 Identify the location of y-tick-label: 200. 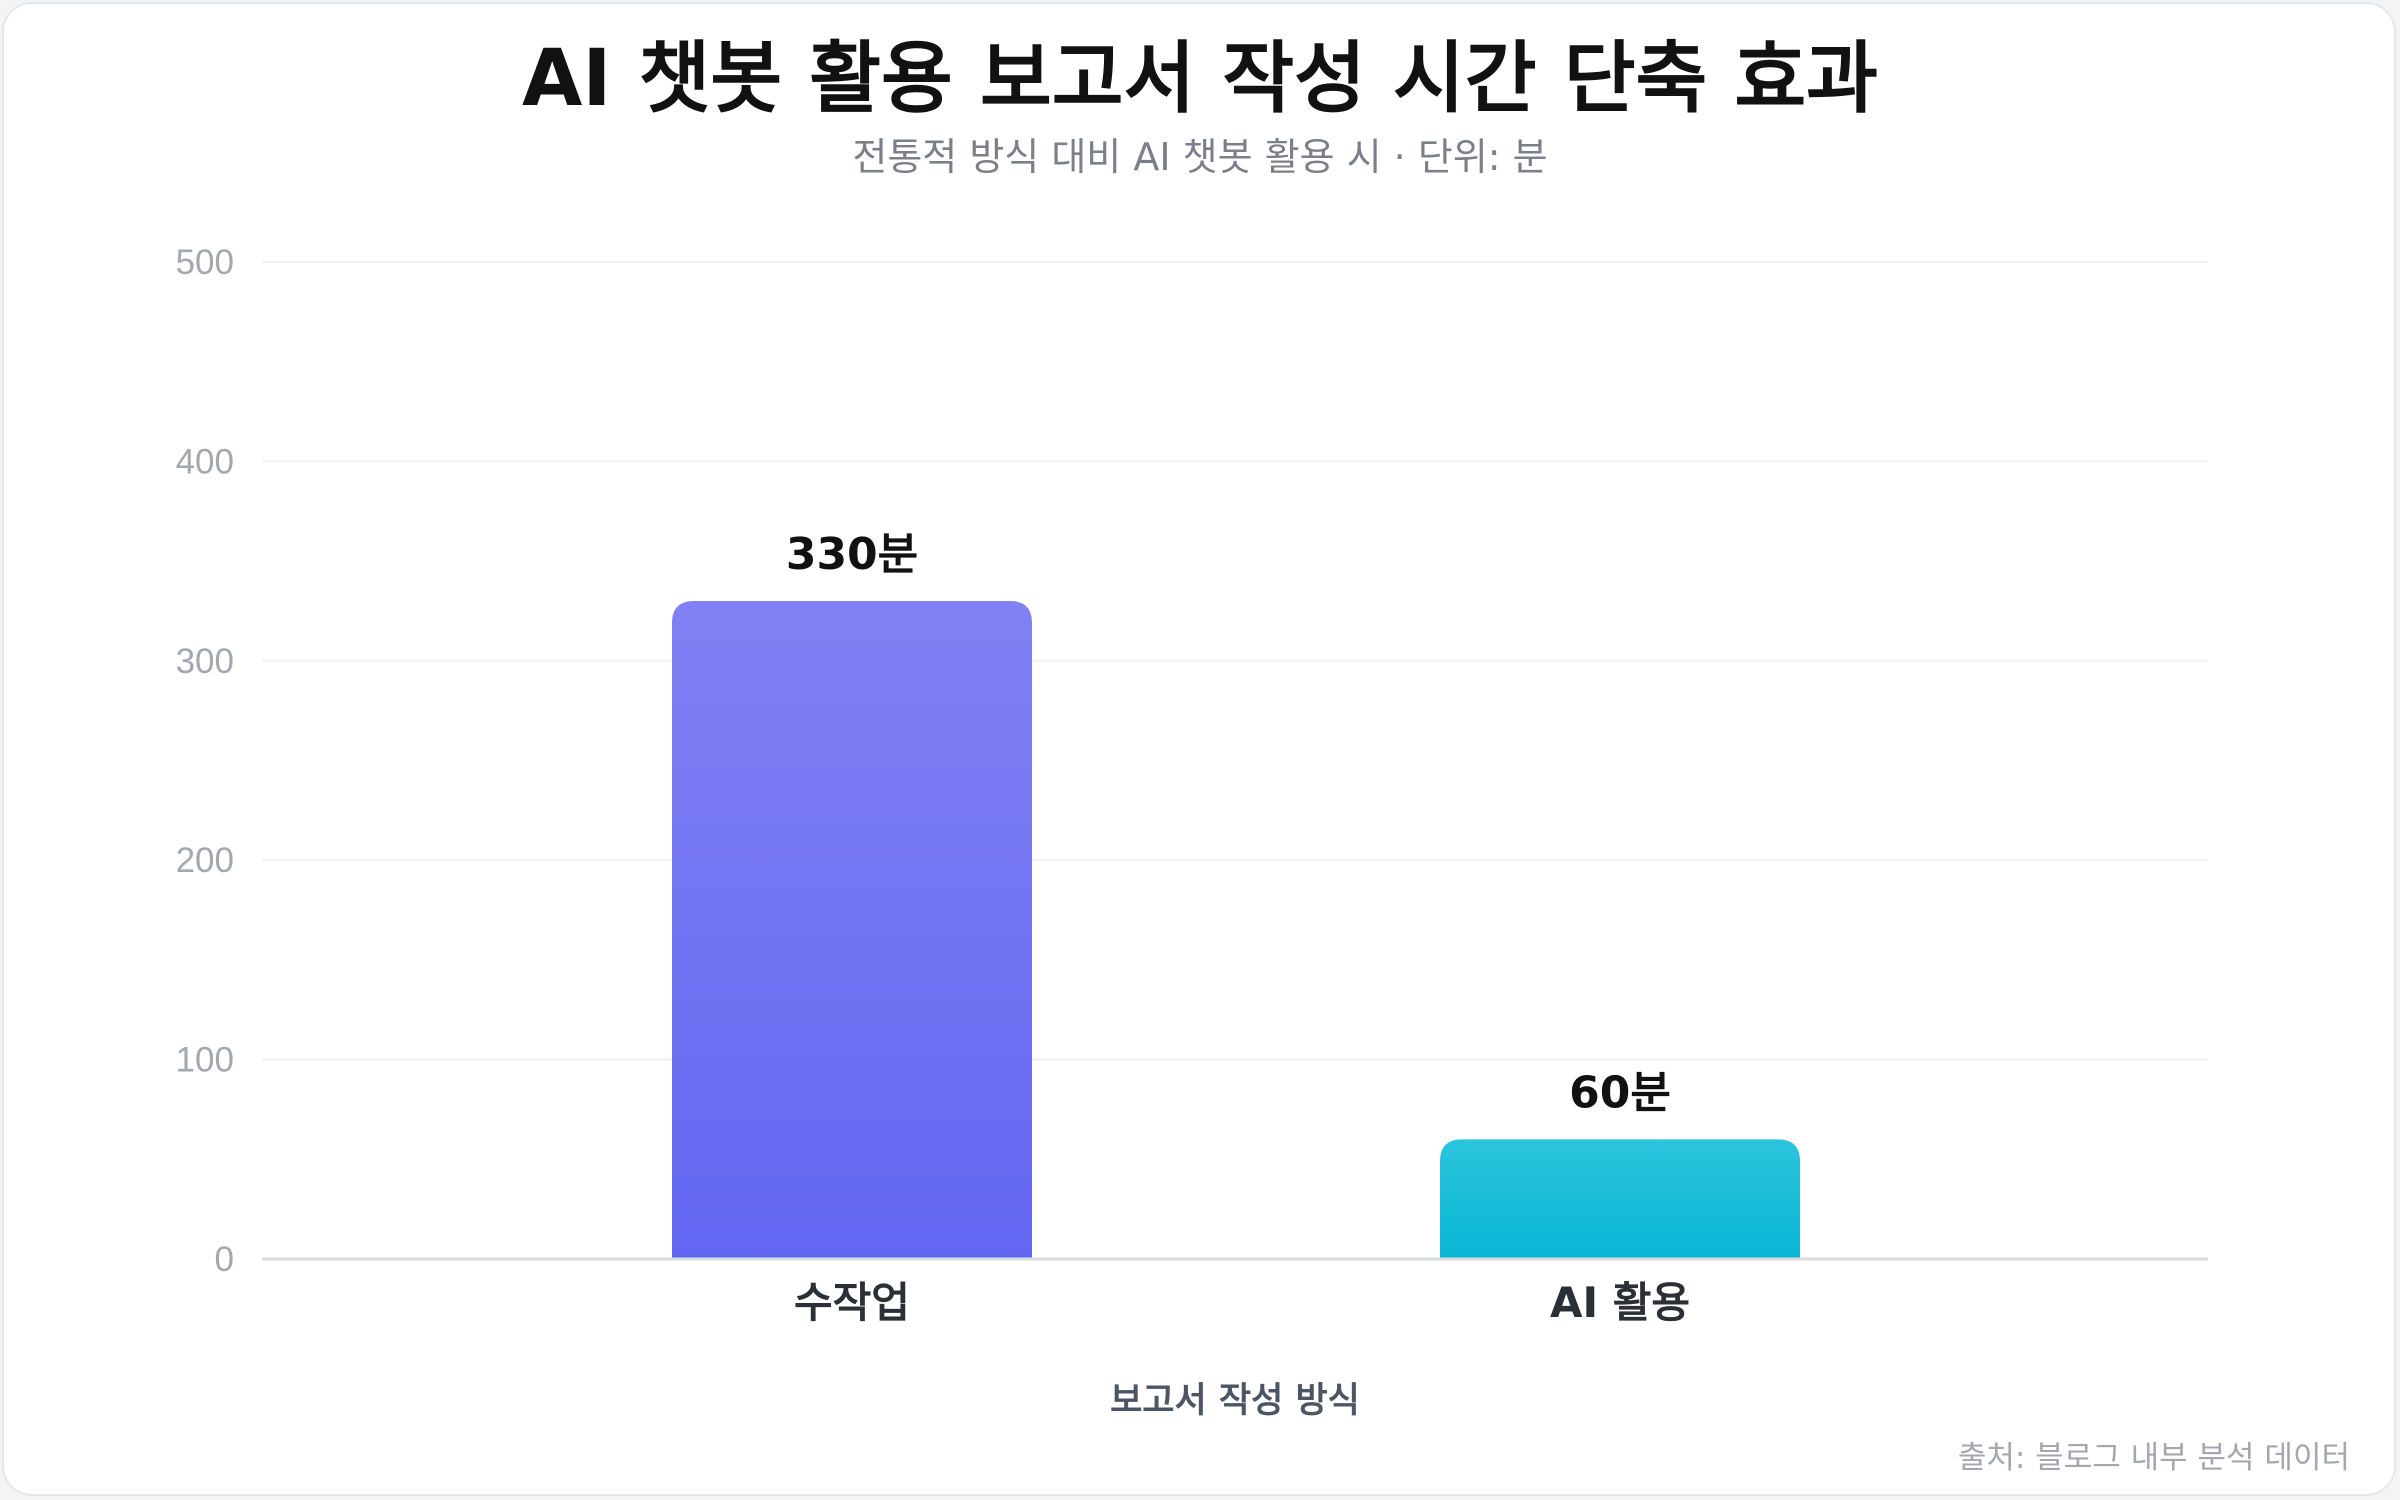
(205, 860).